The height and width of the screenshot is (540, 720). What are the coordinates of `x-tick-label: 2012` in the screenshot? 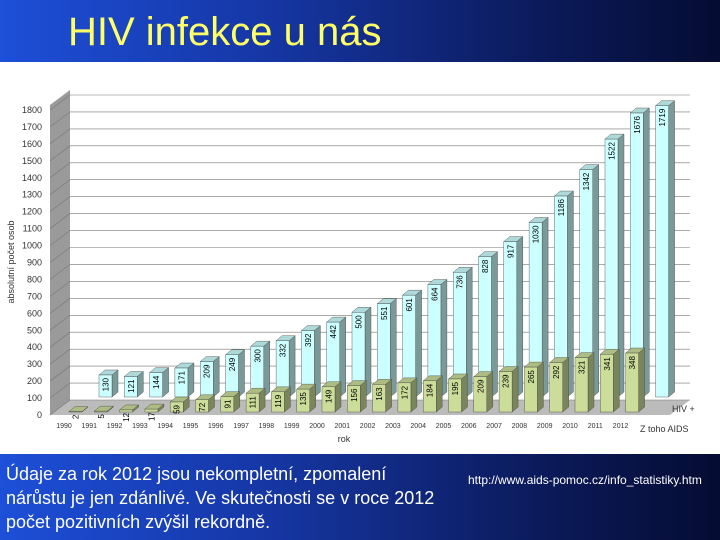 It's located at (621, 426).